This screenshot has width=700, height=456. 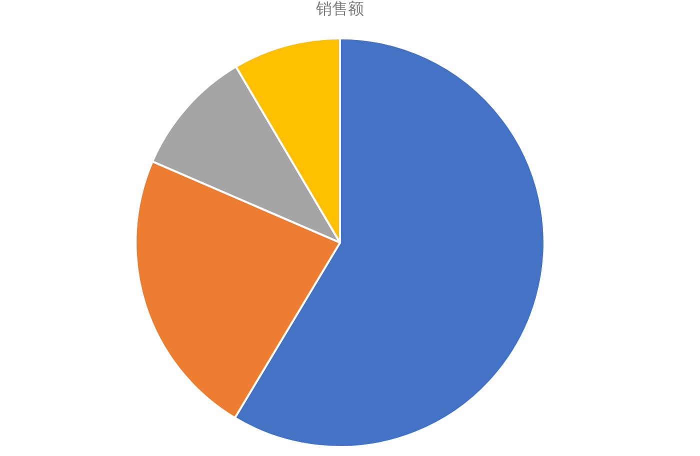 I want to click on chart-title: 销售额, so click(x=339, y=9).